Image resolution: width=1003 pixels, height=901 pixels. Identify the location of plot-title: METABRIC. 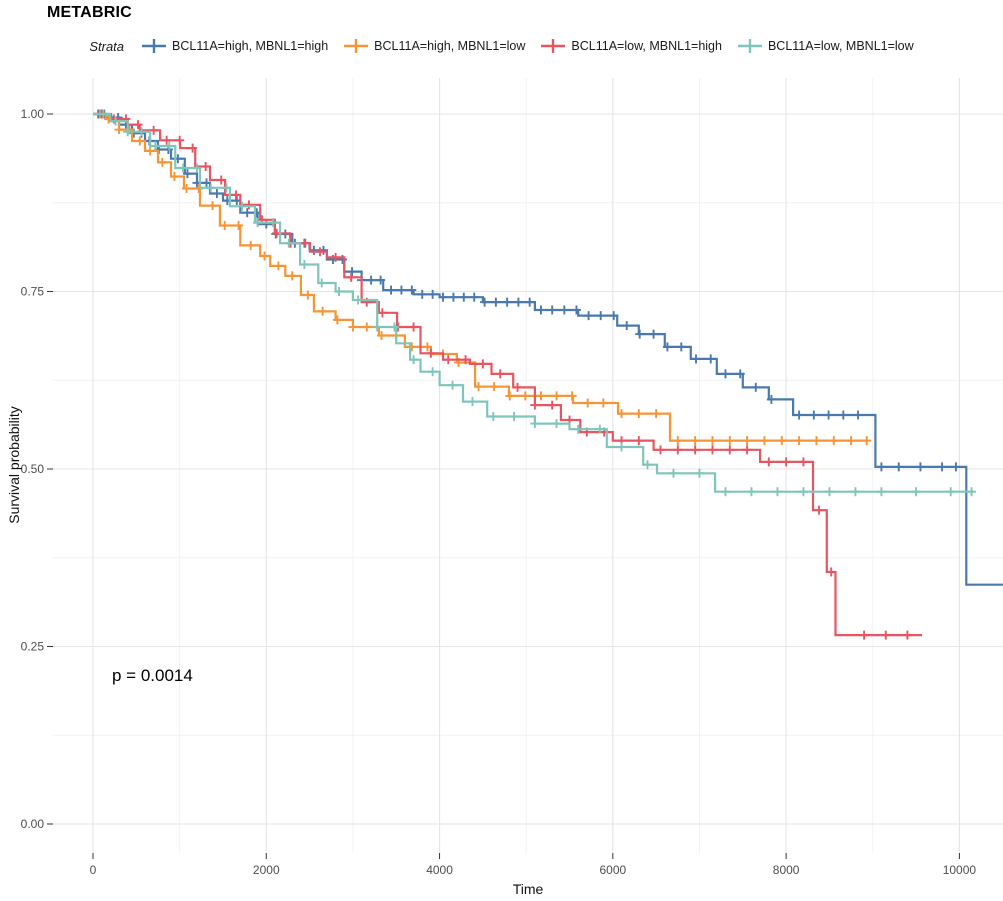
(89, 12).